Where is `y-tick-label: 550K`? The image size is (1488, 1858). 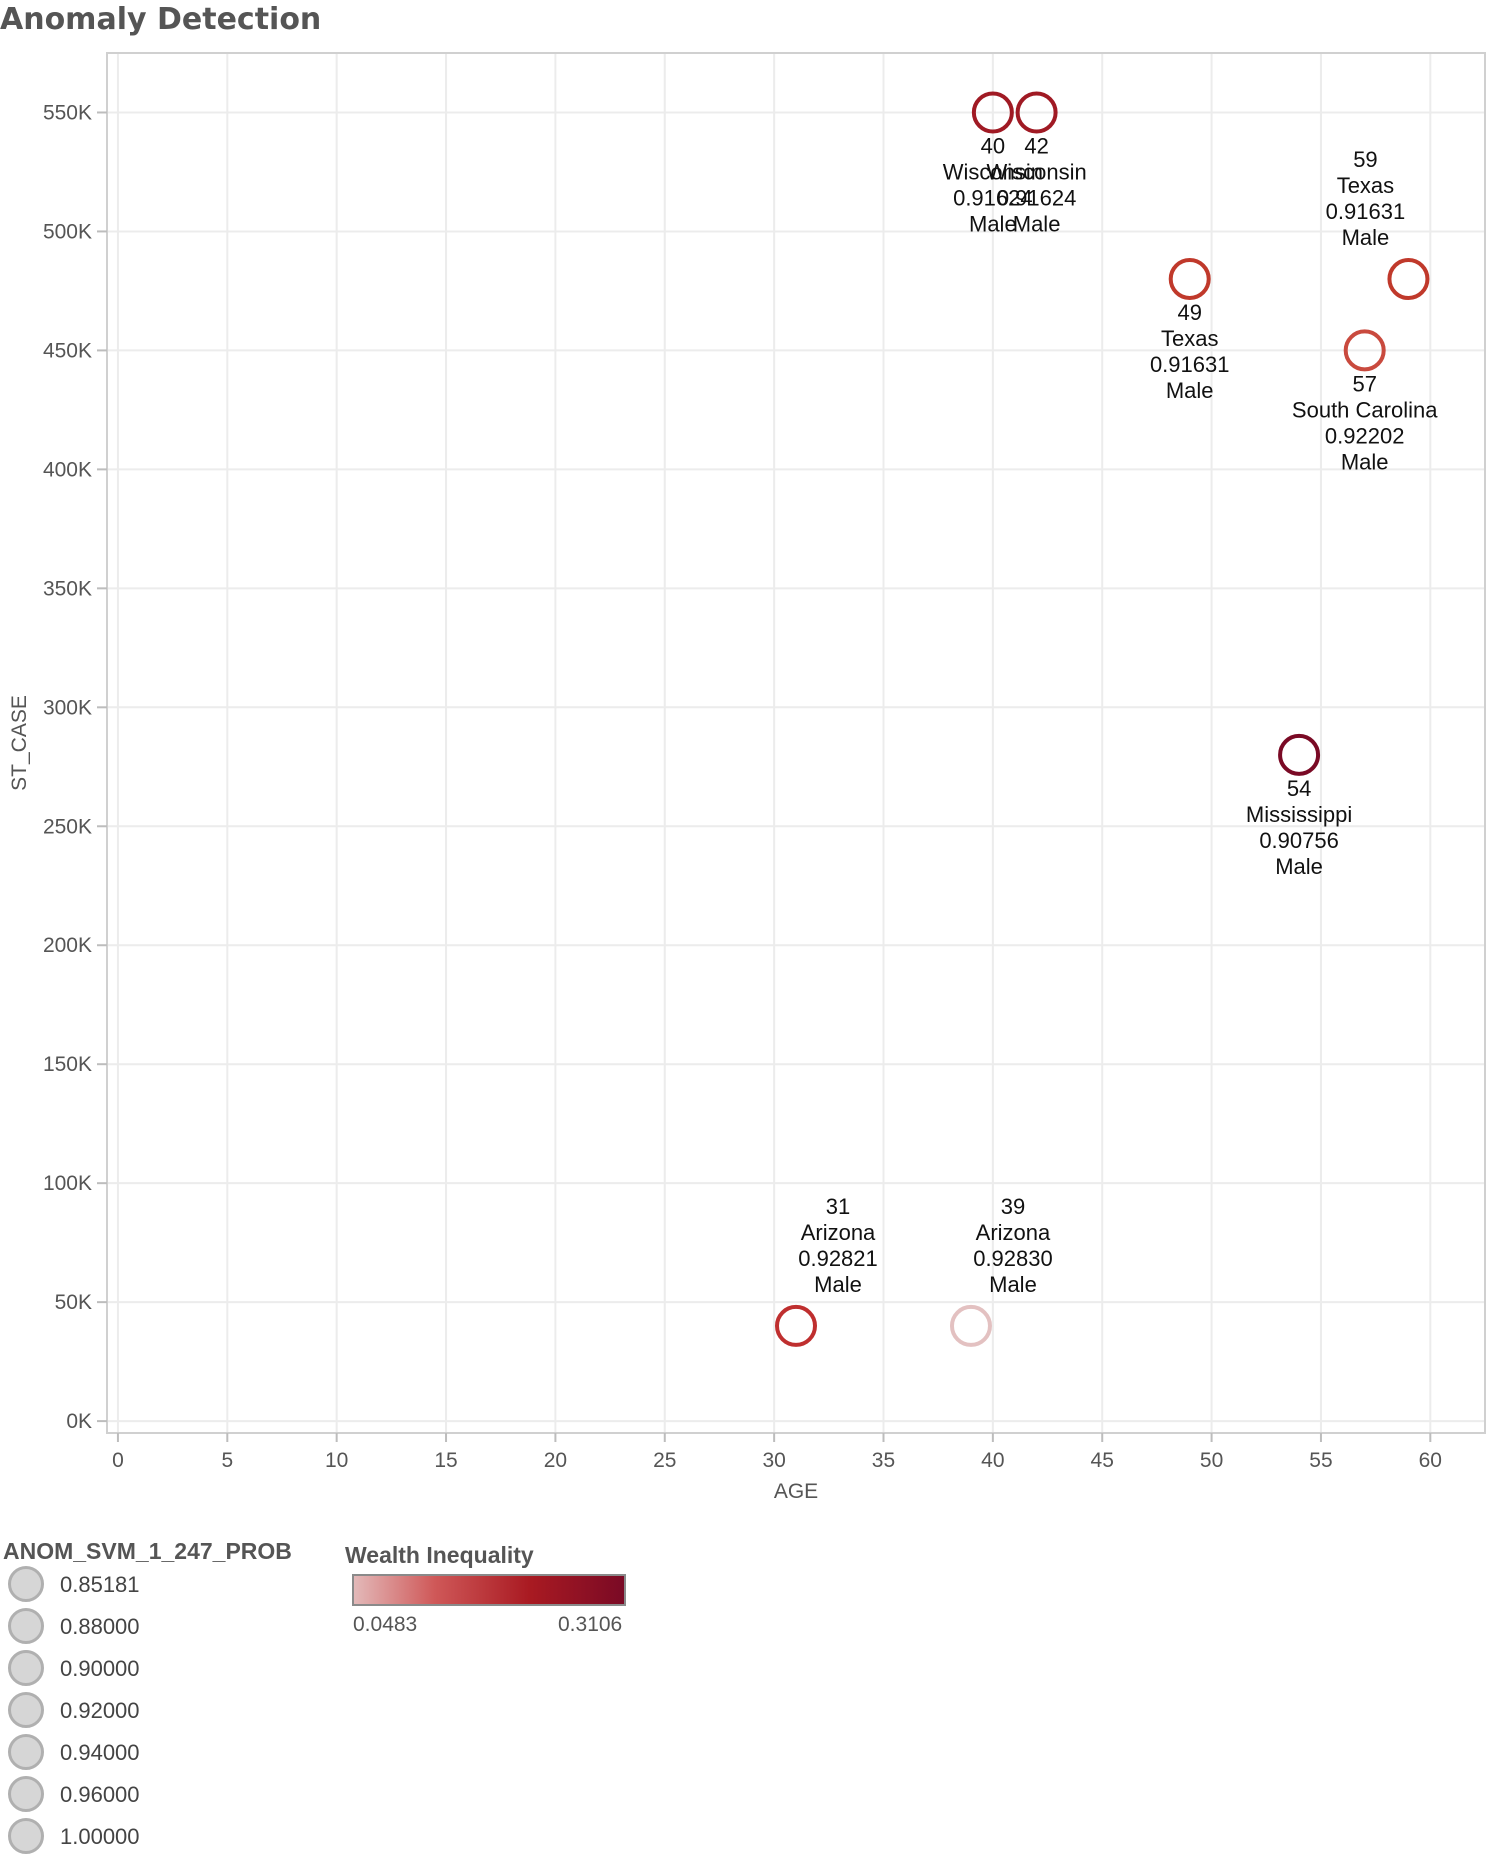
y-tick-label: 550K is located at coordinates (67, 112).